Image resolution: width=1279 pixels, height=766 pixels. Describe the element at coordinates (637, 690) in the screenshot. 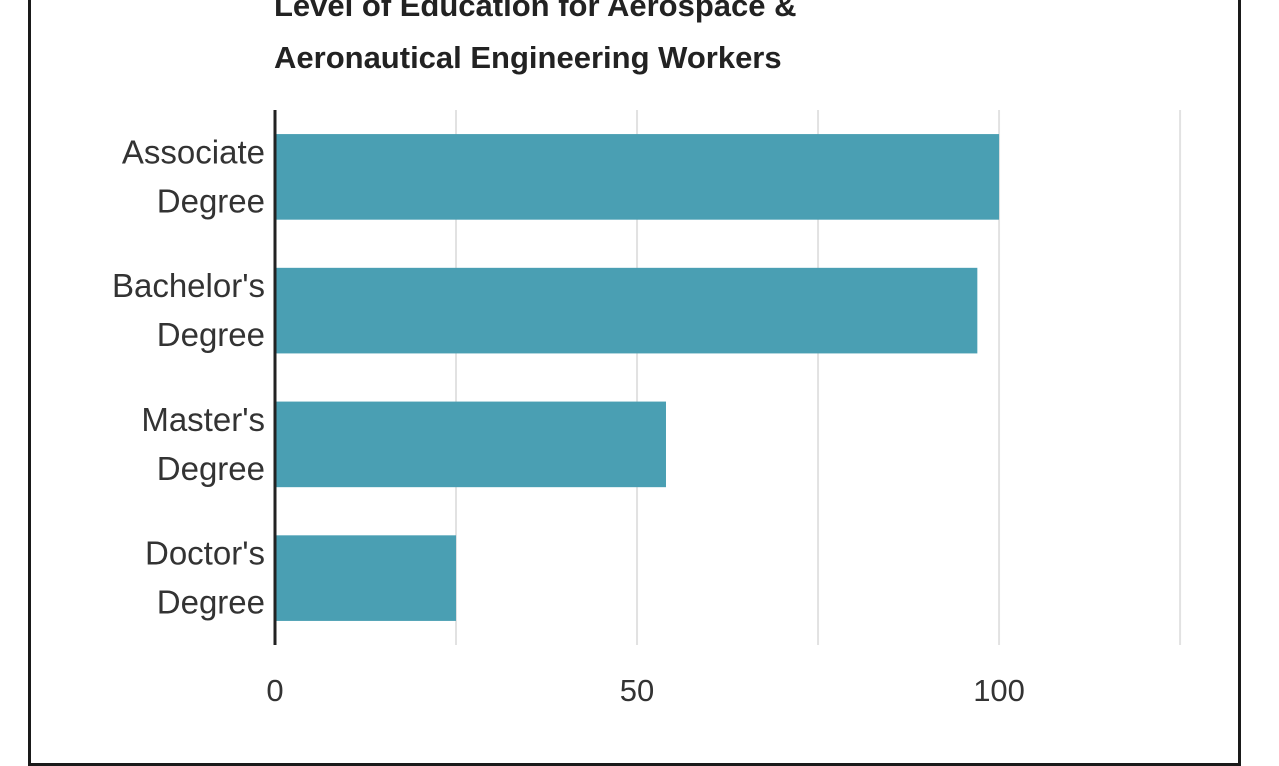

I see `x-tick-label: 50` at that location.